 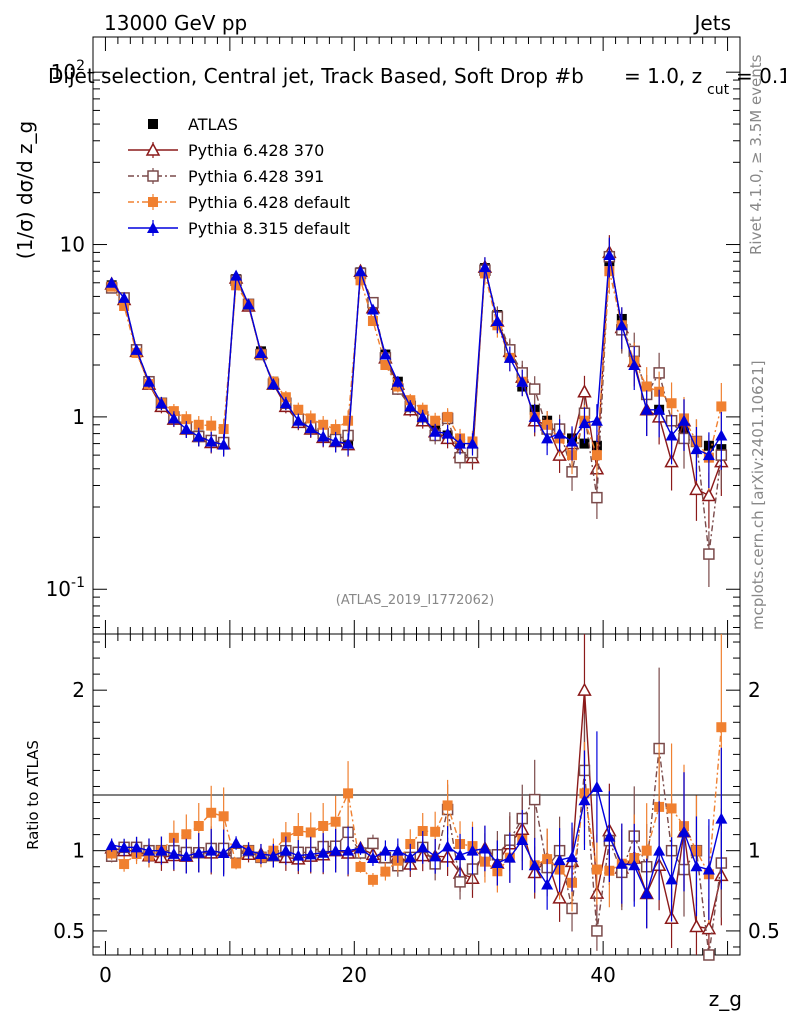 What do you see at coordinates (756, 154) in the screenshot?
I see `rivet-label: Rivet 4.1.0, ≥ 3.5M events` at bounding box center [756, 154].